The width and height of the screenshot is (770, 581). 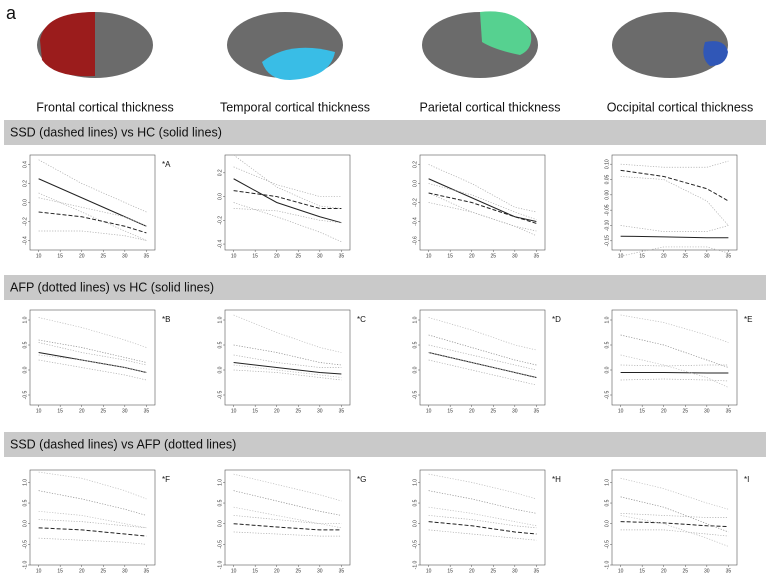 I want to click on y-tick-label: 0.05, so click(x=607, y=179).